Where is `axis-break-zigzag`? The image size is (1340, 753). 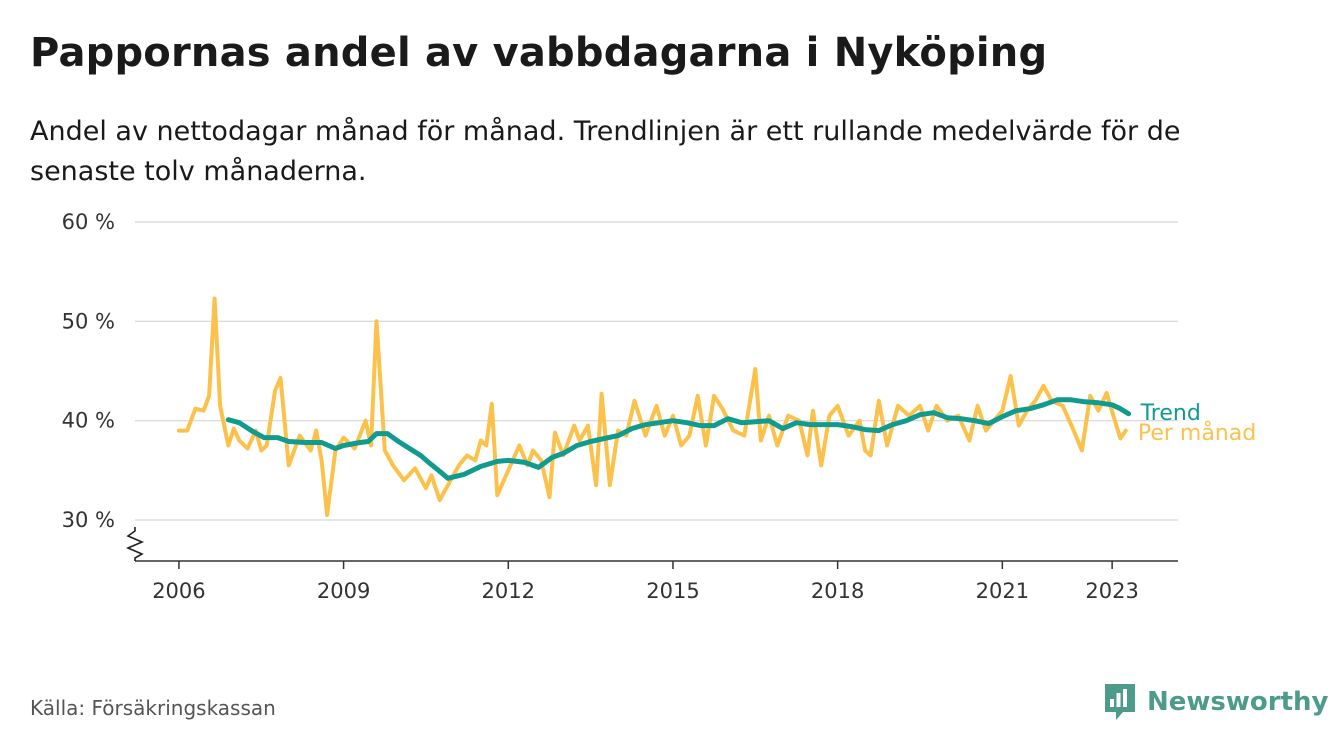 axis-break-zigzag is located at coordinates (135, 544).